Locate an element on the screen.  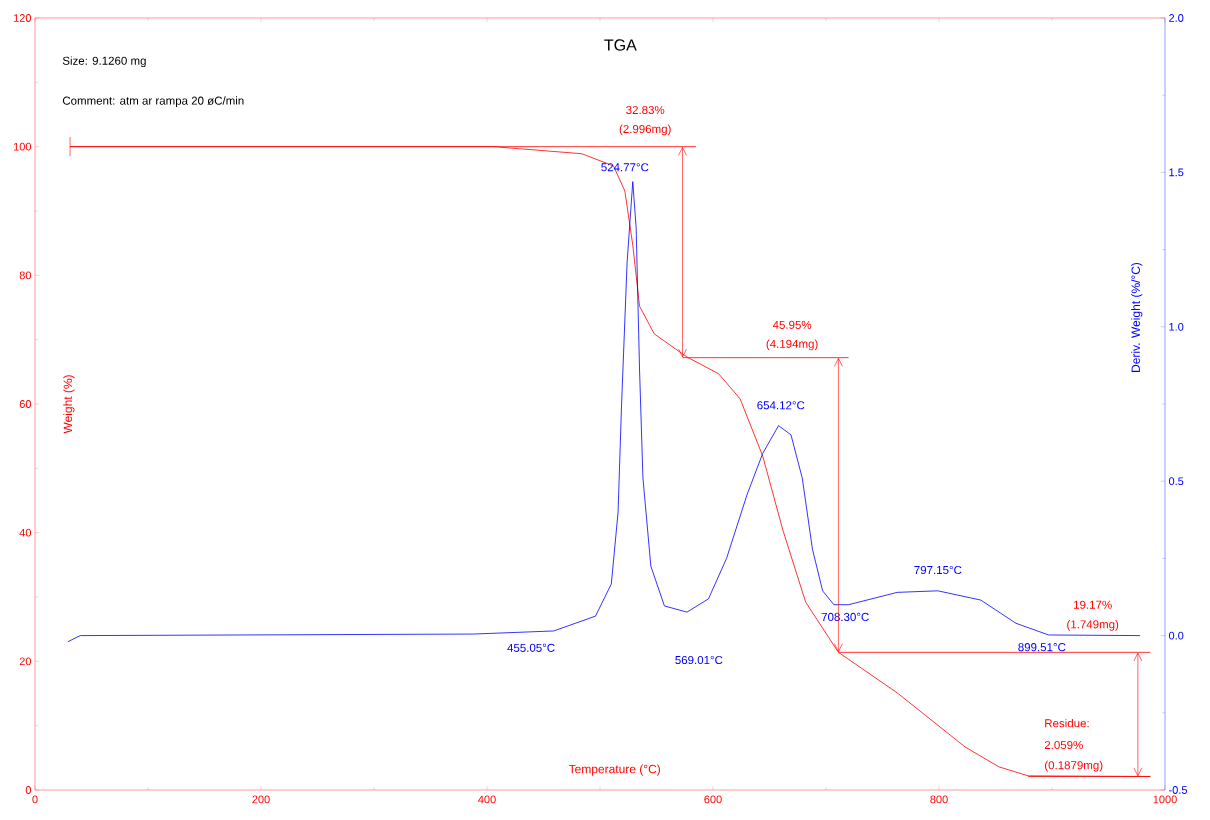
x-tick-label: 1000 is located at coordinates (1165, 799).